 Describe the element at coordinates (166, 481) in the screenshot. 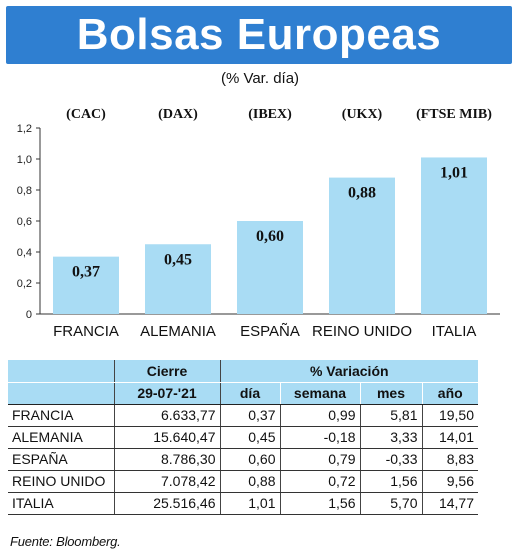

I see `row-value: 7.078,42` at that location.